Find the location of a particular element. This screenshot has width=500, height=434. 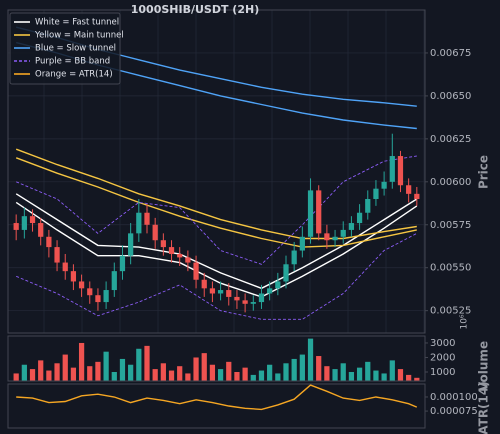

atr-panel is located at coordinates (216, 406).